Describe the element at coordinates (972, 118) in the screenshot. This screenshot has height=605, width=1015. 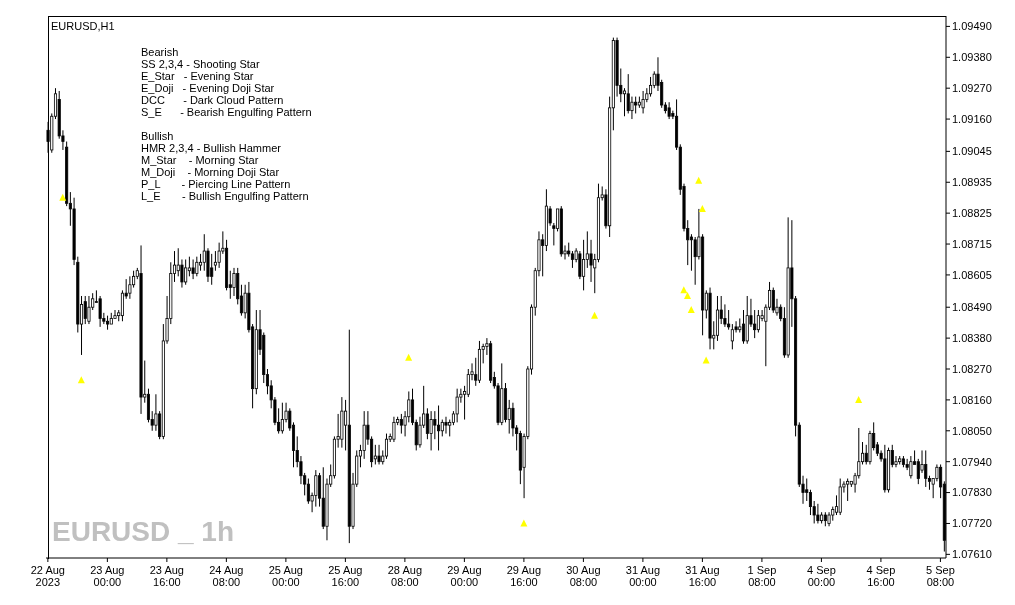
I see `y-tick-label: 1.09160` at that location.